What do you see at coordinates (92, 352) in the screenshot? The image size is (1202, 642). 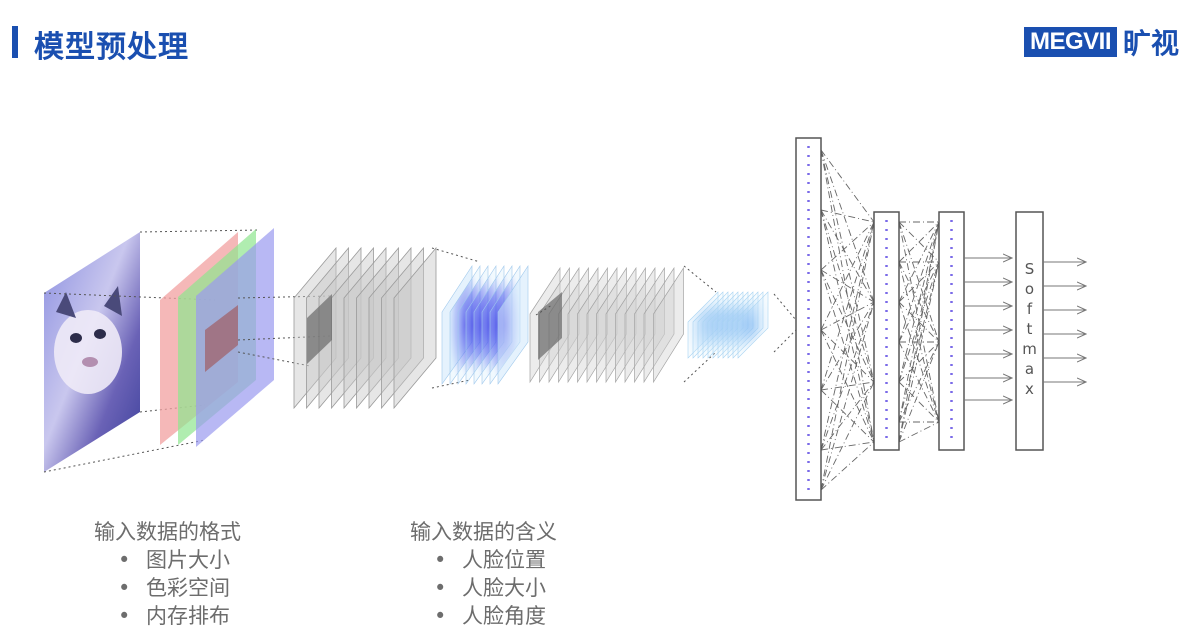 I see `input-image` at bounding box center [92, 352].